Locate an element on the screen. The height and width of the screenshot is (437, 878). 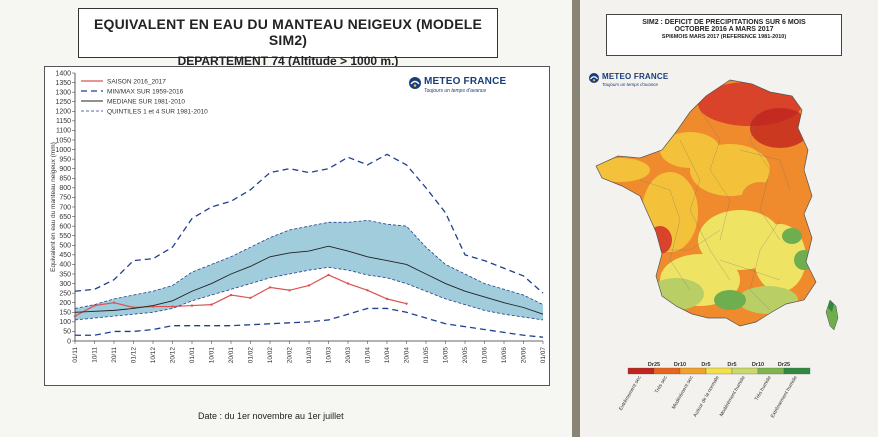
series-saison-line is located at coordinates (240, 295).